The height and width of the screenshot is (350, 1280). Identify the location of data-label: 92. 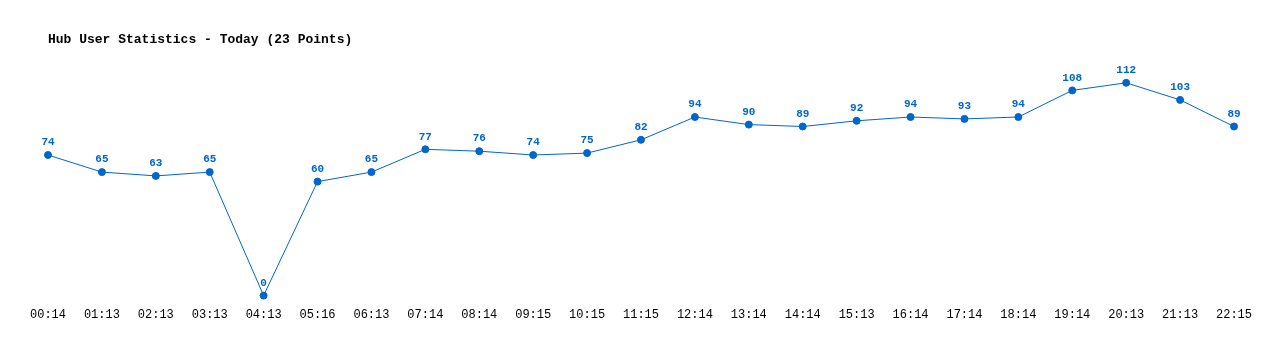
(857, 108).